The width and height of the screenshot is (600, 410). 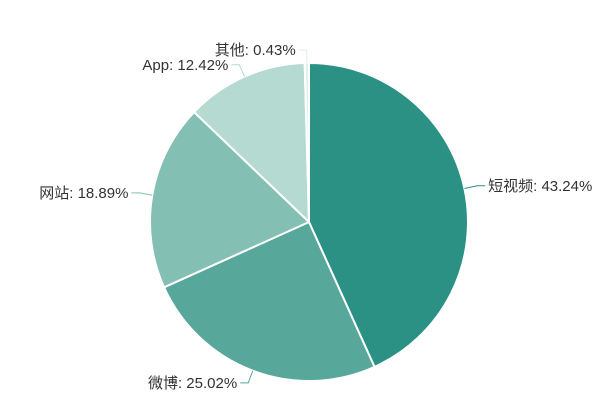 What do you see at coordinates (83, 193) in the screenshot?
I see `pie-label-2: 网站: 18.89%` at bounding box center [83, 193].